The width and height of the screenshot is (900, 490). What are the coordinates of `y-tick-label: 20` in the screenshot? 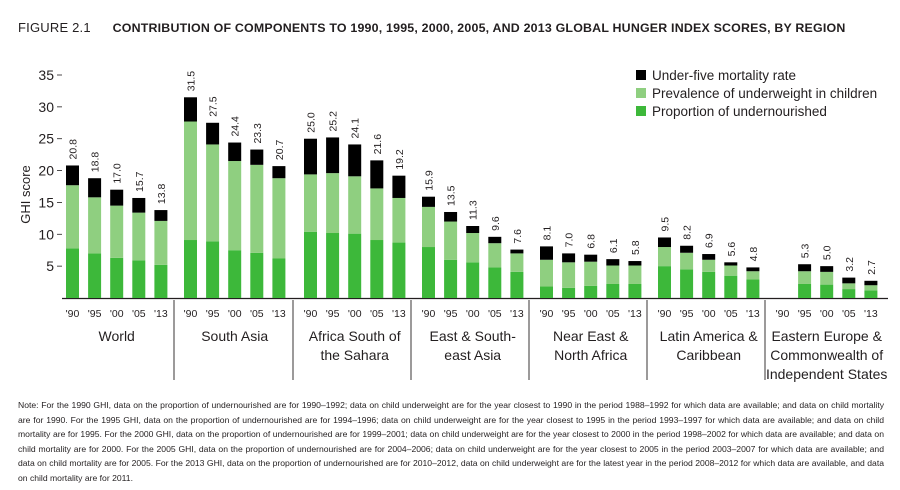 It's located at (46, 171).